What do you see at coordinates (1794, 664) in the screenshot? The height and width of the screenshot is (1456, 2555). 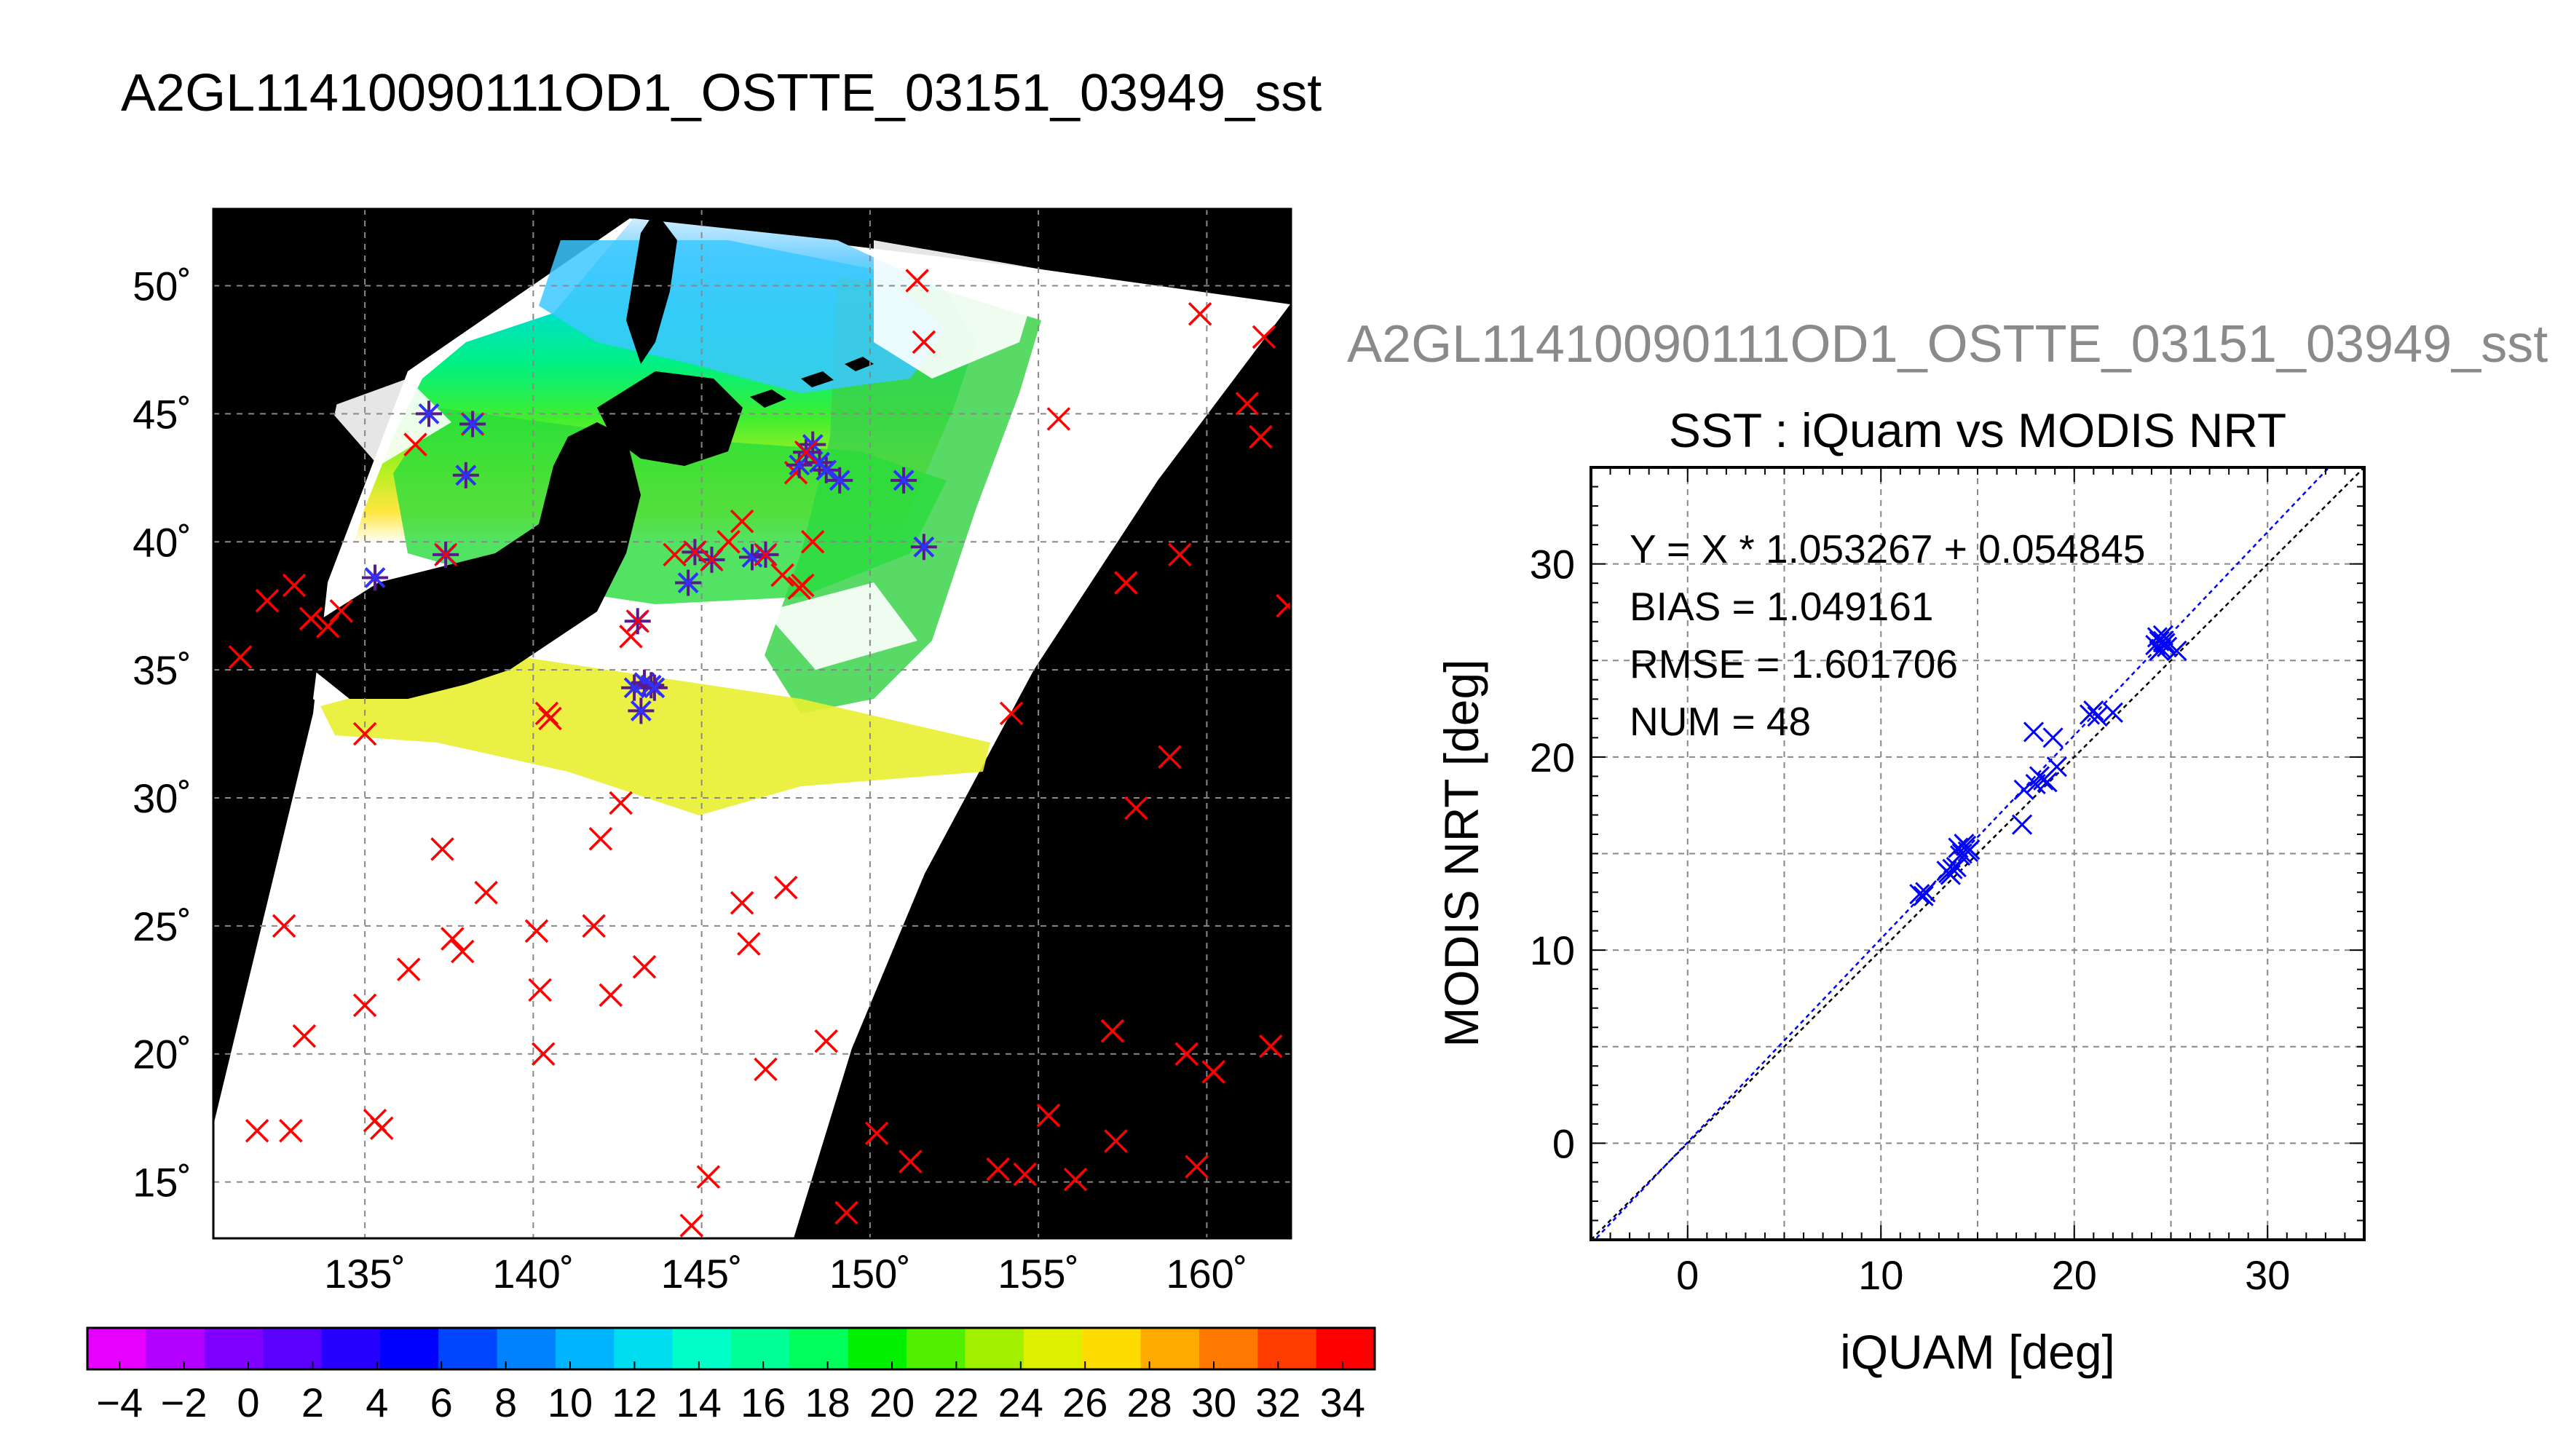 I see `stats-rmse: RMSE = 1.601706` at bounding box center [1794, 664].